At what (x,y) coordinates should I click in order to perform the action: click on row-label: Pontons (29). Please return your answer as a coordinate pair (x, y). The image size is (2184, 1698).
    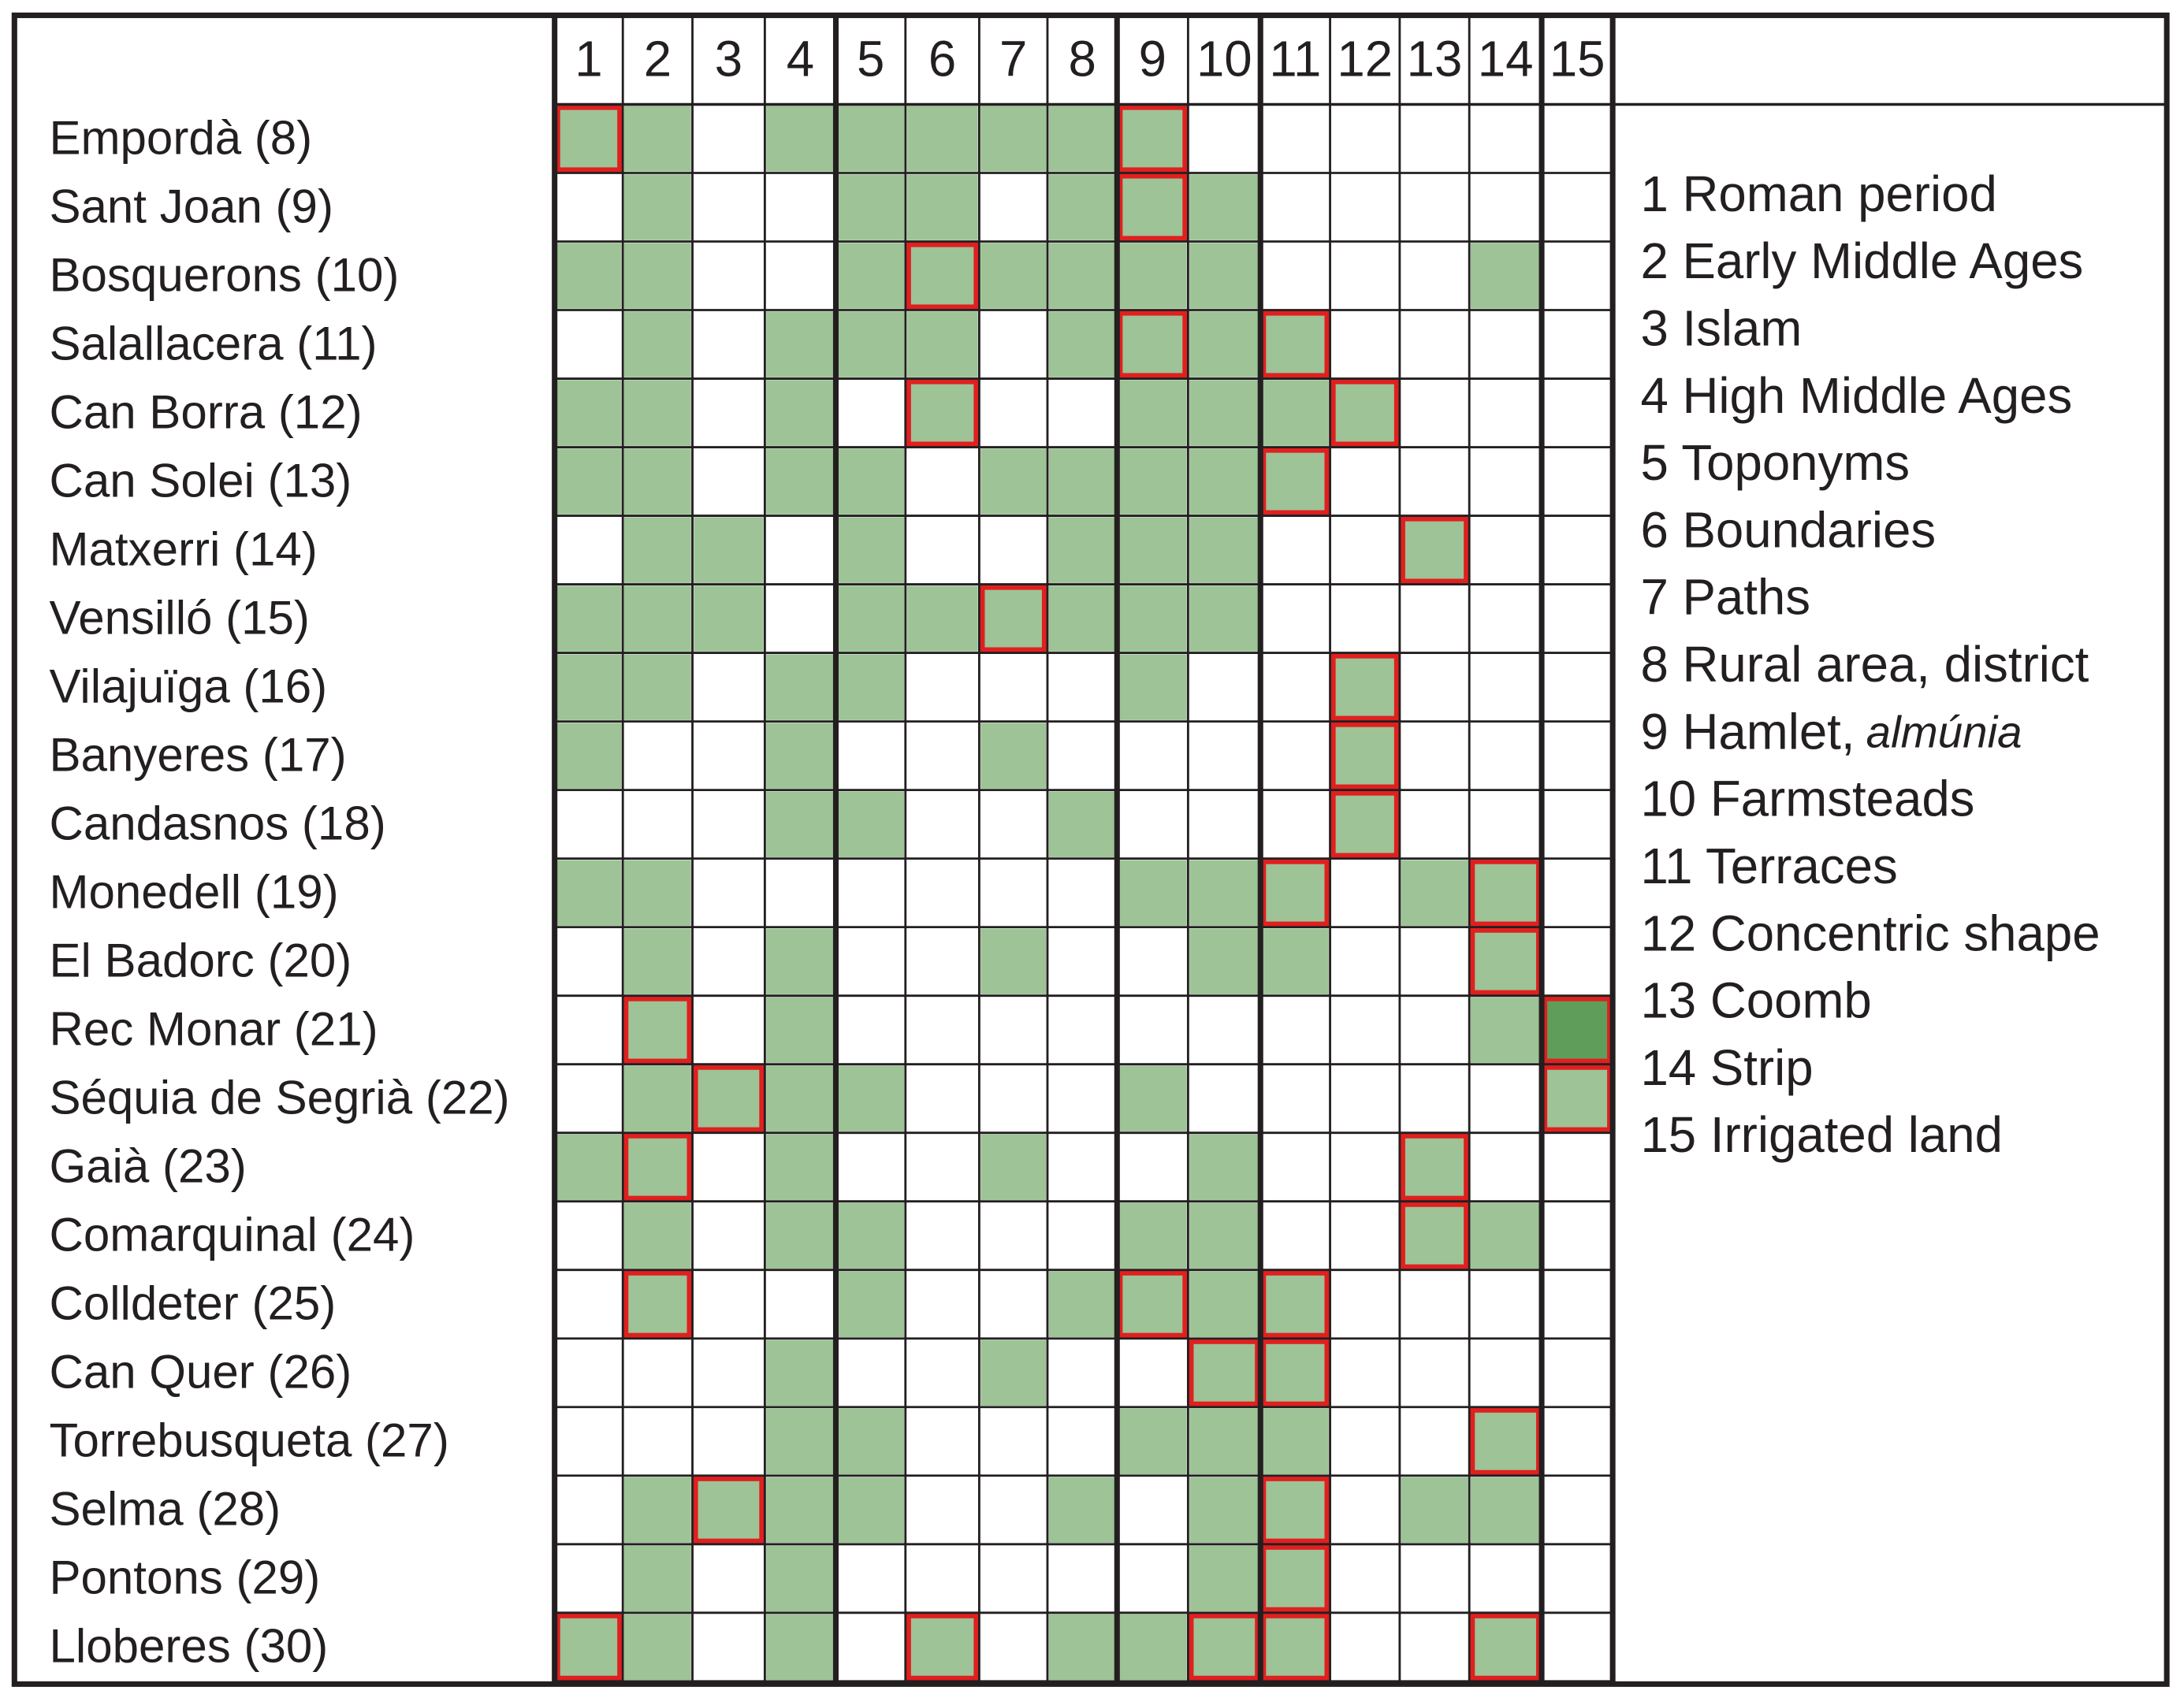
    Looking at the image, I should click on (184, 1577).